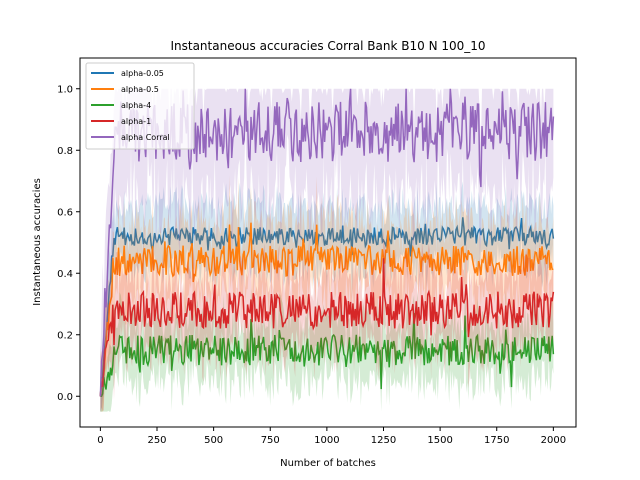 Image resolution: width=640 pixels, height=480 pixels. I want to click on series-line, so click(327, 355).